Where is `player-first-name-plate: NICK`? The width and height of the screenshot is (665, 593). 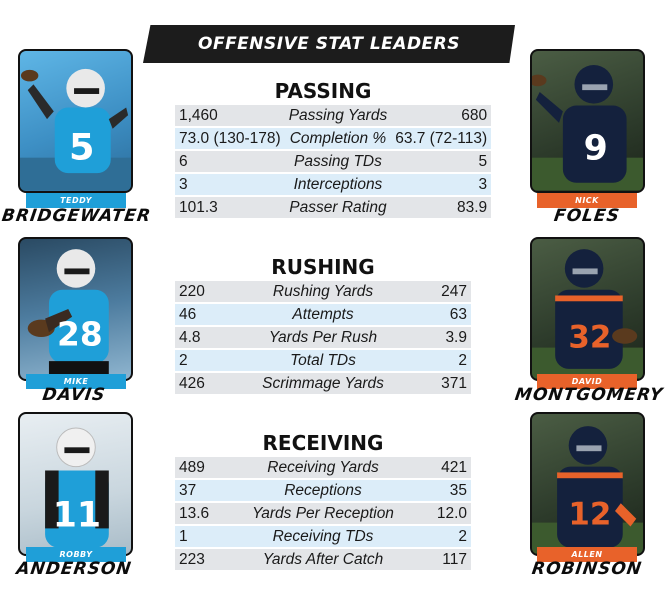
player-first-name-plate: NICK is located at coordinates (587, 200).